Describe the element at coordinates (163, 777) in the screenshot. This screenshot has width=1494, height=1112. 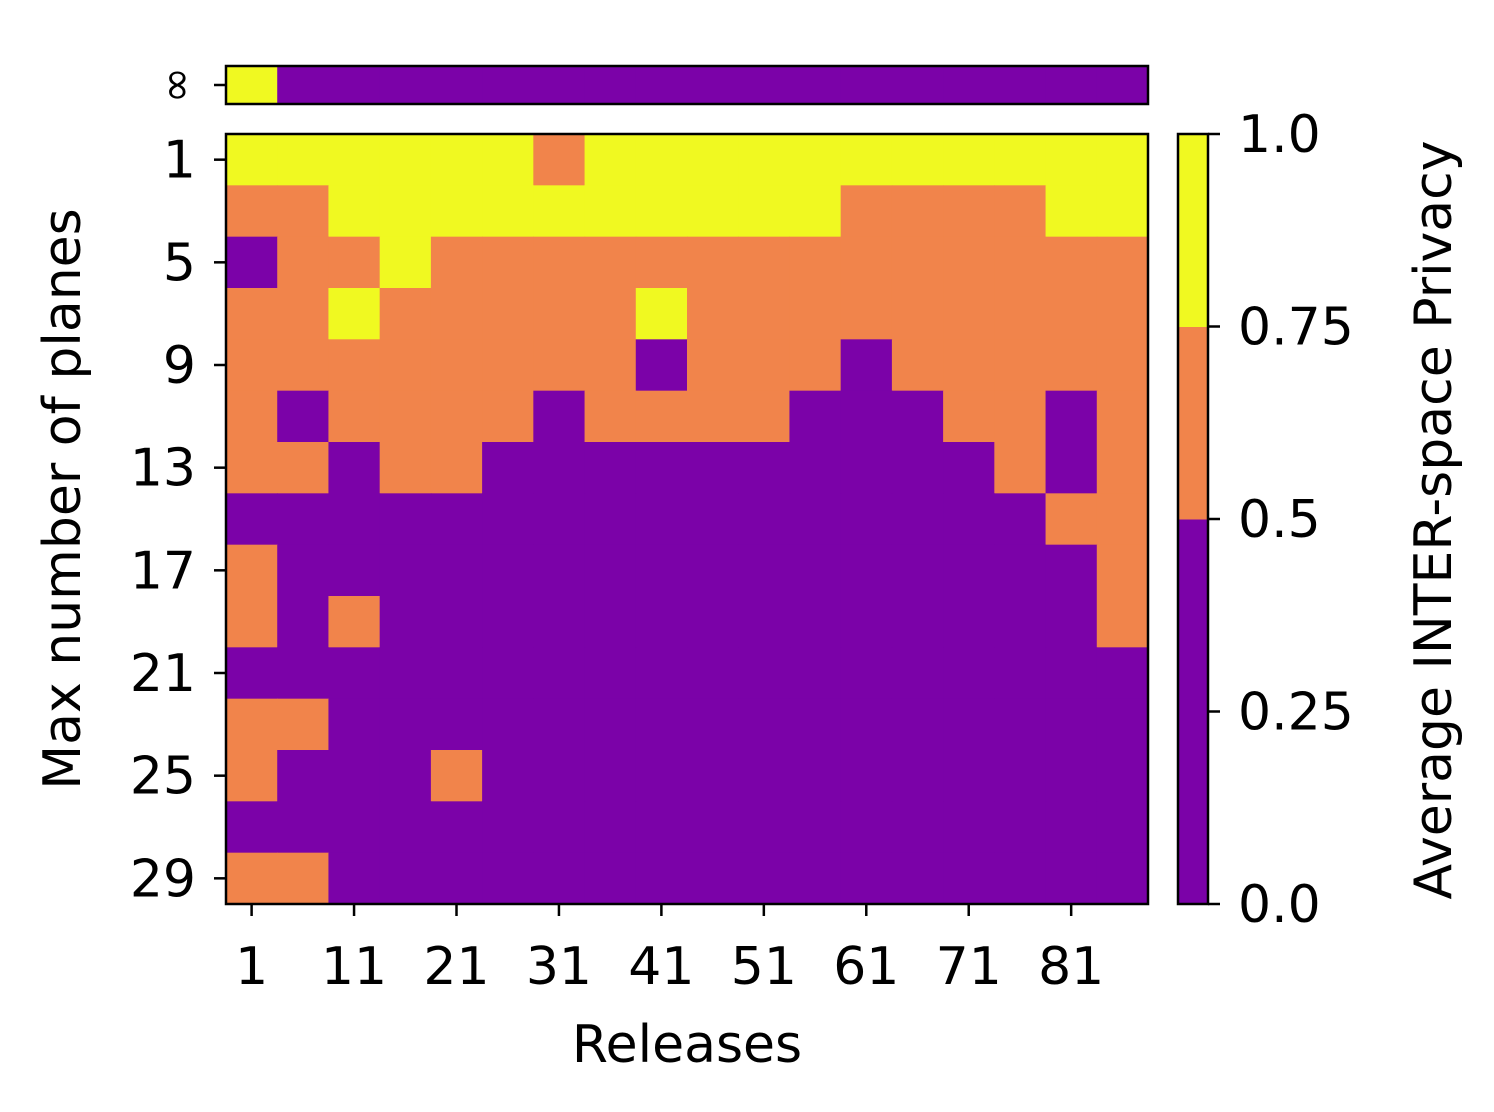
I see `y-tick-label: 25` at that location.